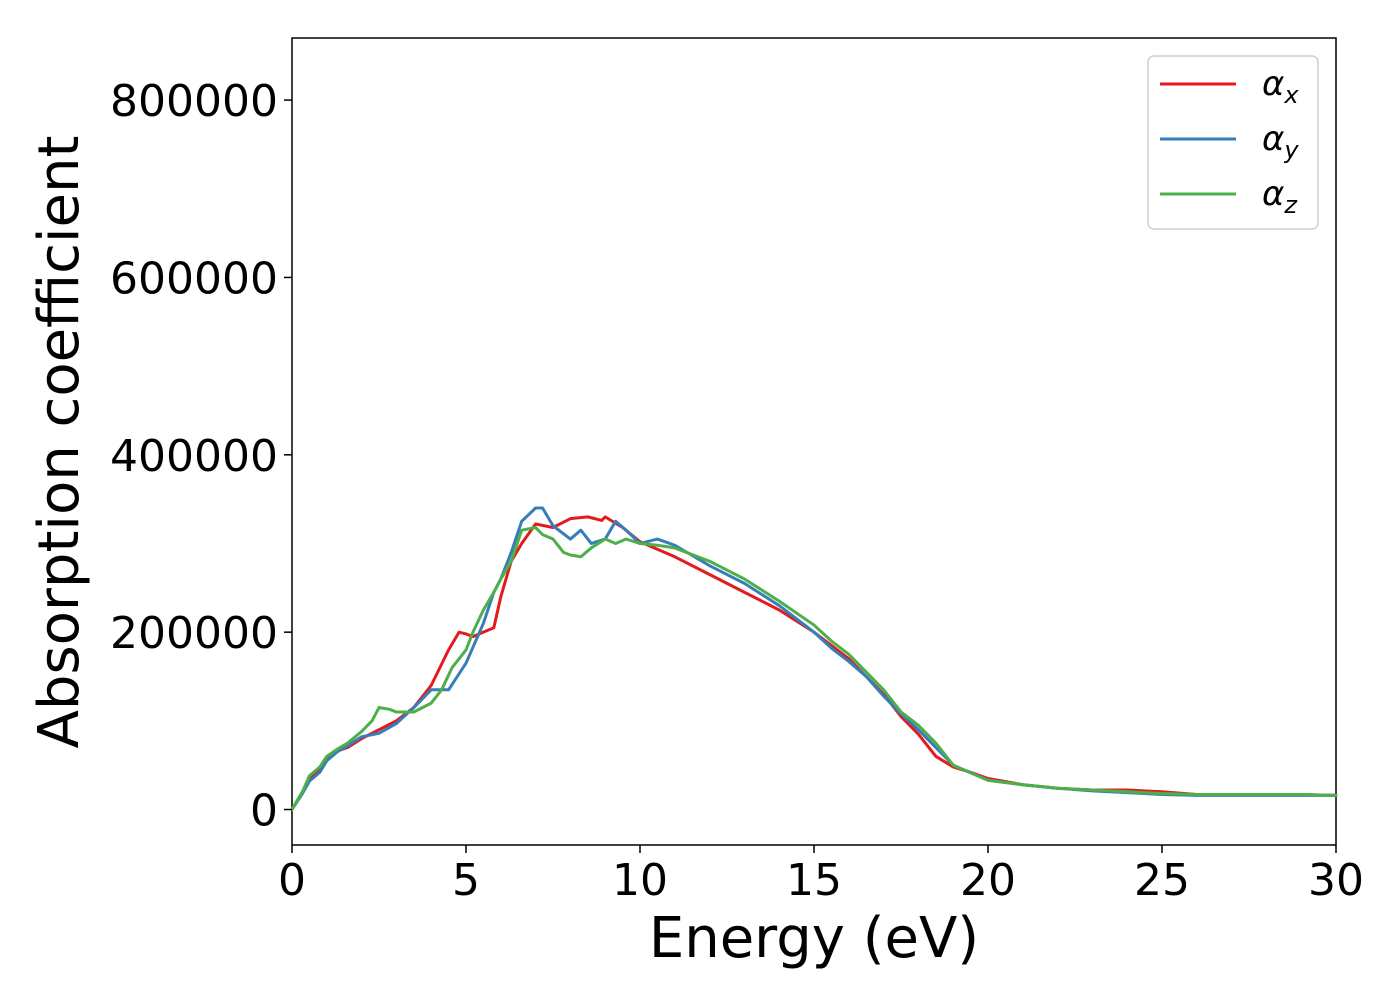 The image size is (1400, 1000). What do you see at coordinates (1280, 86) in the screenshot?
I see `legend-label-x: αx` at bounding box center [1280, 86].